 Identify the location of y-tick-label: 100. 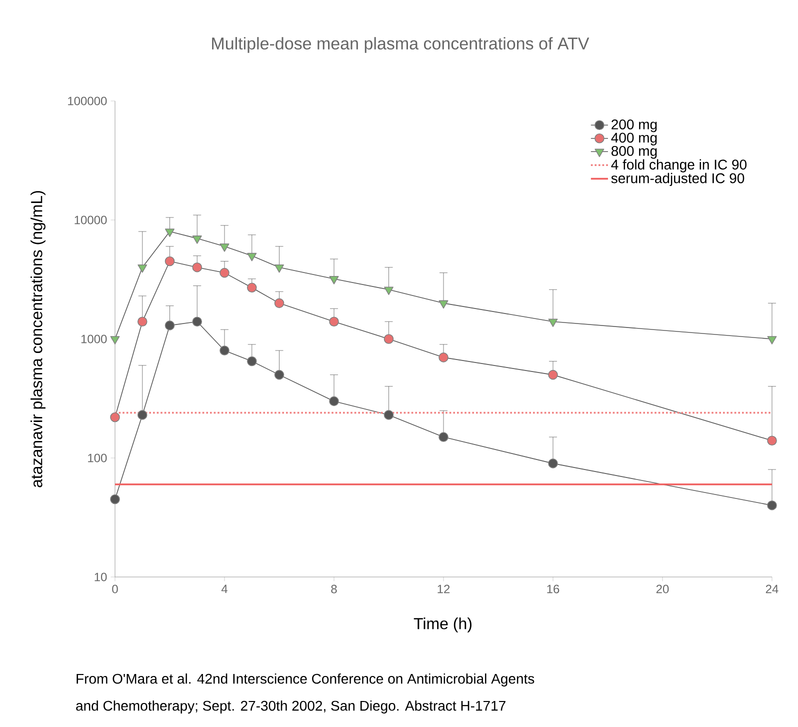
(97, 458).